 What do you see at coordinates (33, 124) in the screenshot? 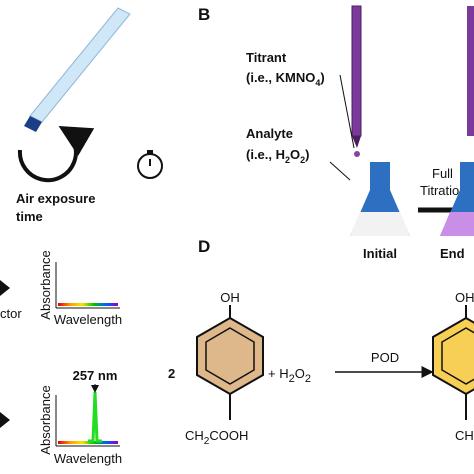
I see `pipette-tip` at bounding box center [33, 124].